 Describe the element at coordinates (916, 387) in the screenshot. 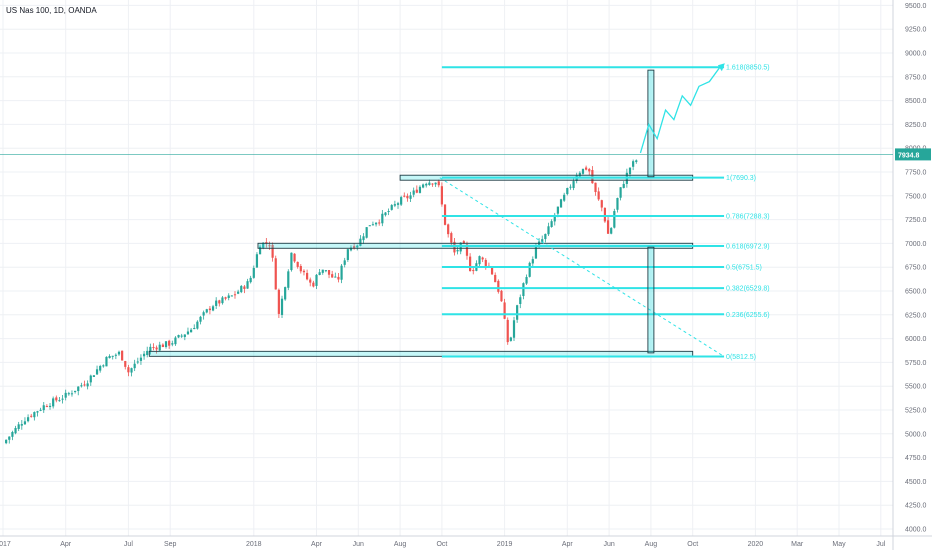

I see `y-tick-label: 5500.0` at that location.